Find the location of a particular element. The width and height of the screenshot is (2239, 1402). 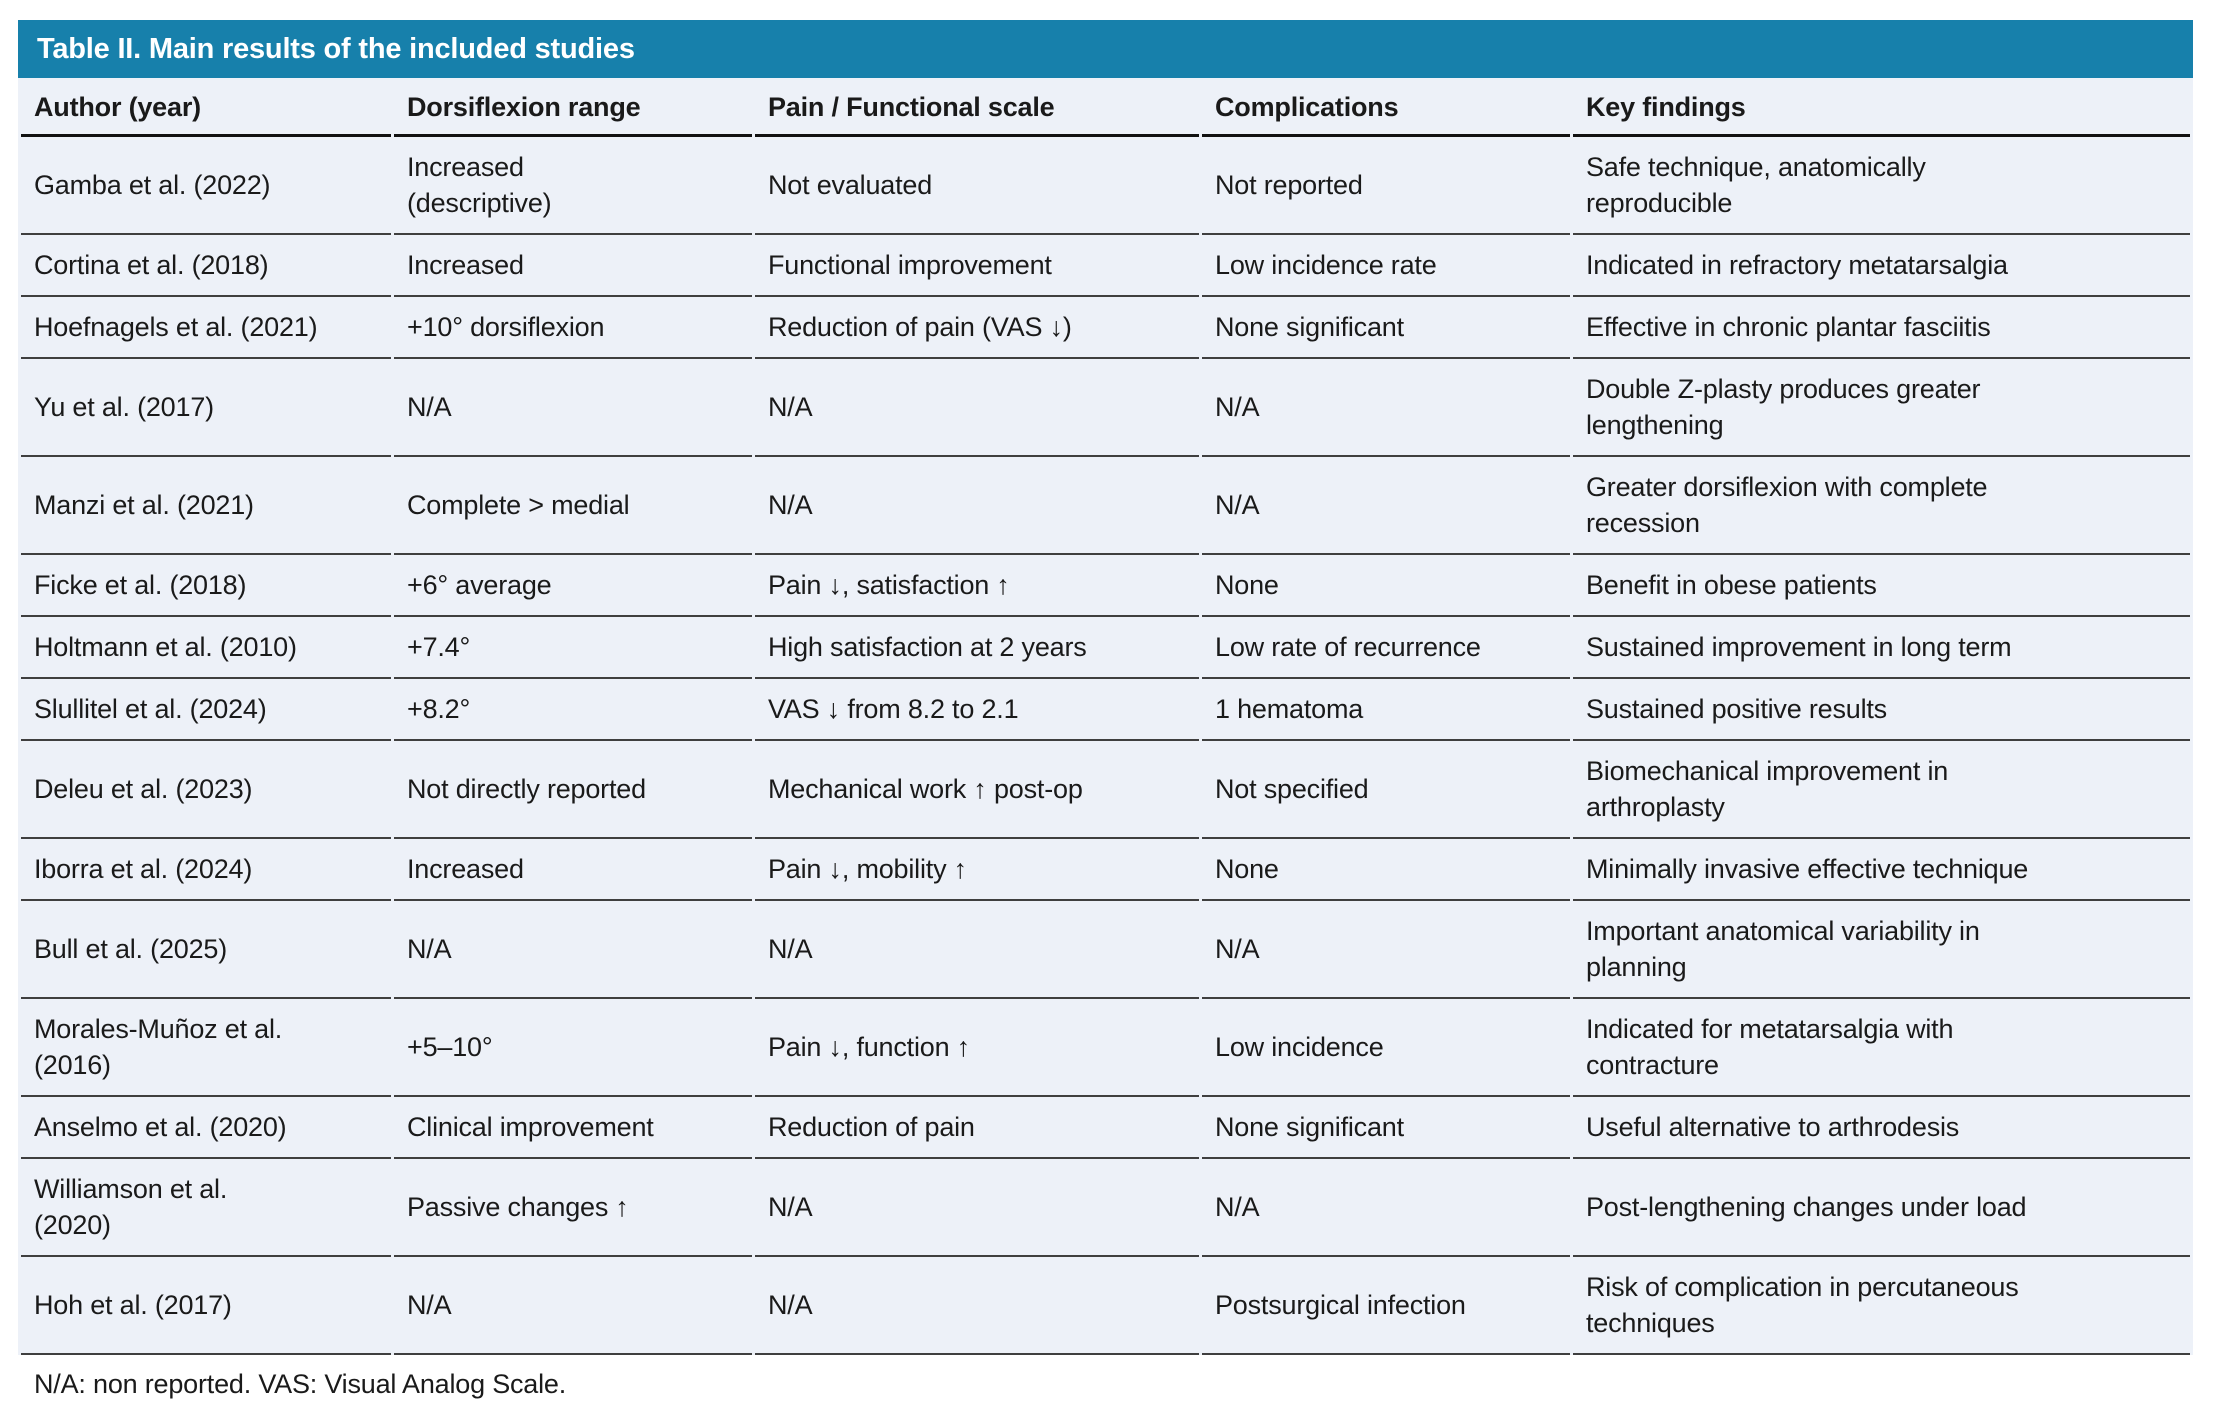

cell-author: Hoh et al. (2017) is located at coordinates (206, 1306).